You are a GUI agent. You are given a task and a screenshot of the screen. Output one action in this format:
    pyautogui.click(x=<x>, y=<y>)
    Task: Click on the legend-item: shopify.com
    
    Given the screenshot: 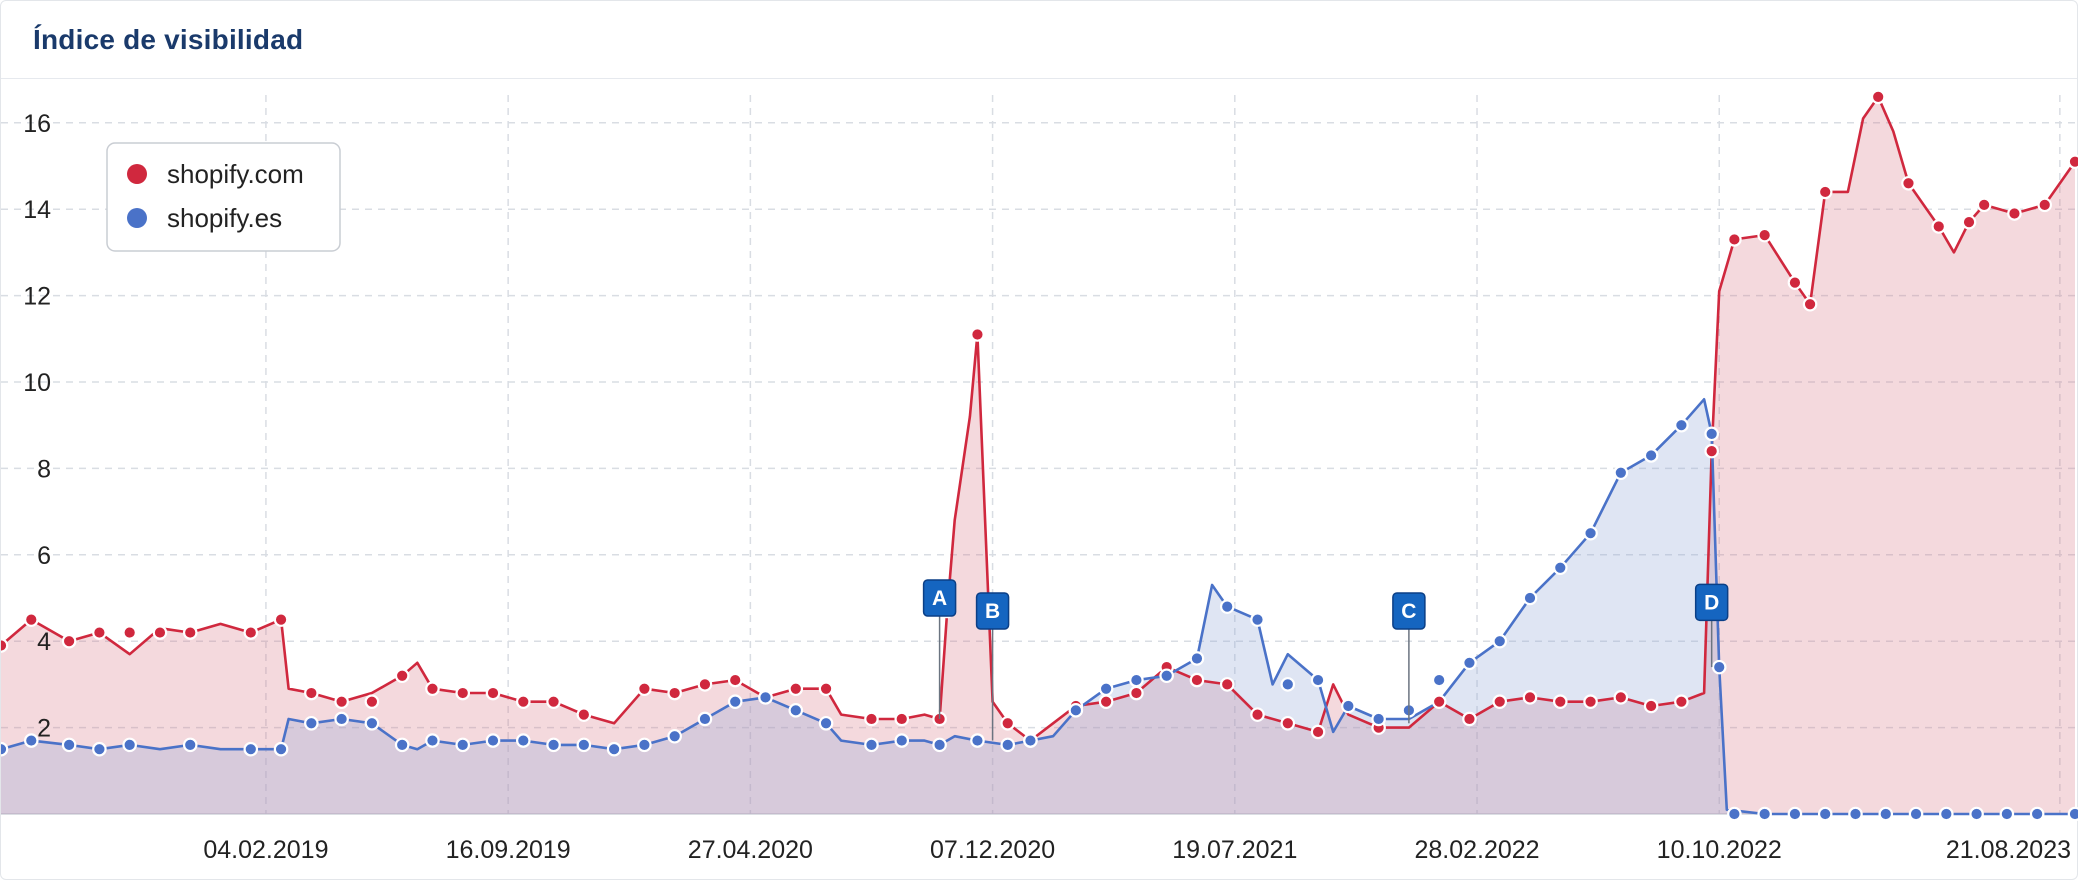 What is the action you would take?
    pyautogui.click(x=215, y=174)
    